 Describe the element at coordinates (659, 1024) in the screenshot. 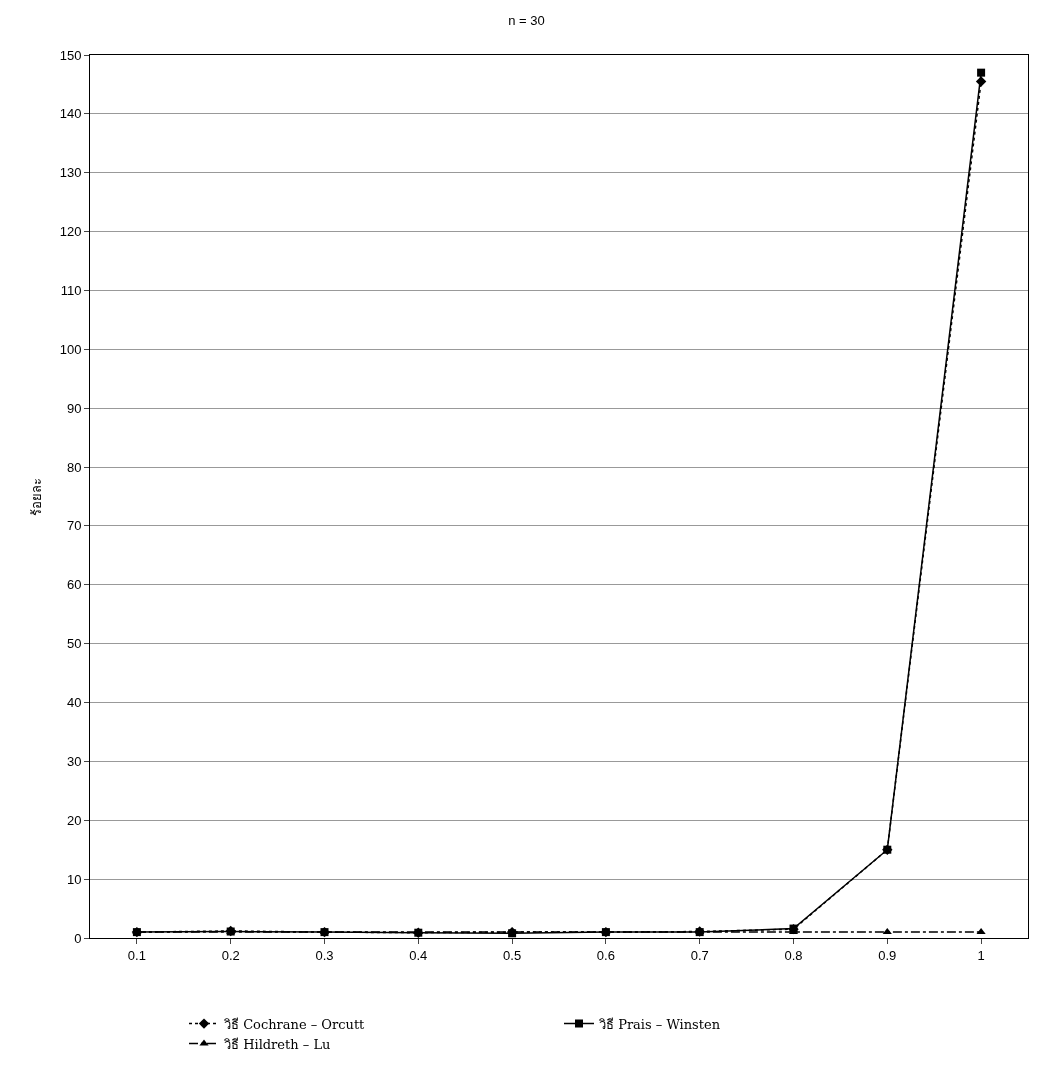

I see `legend-label: วิธี Prais – Winsten` at that location.